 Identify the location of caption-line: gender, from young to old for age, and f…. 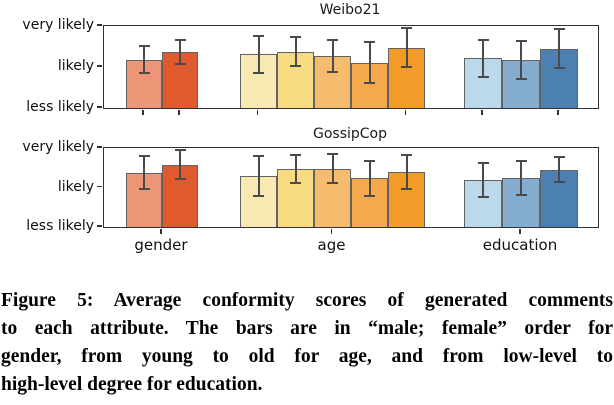
(307, 356).